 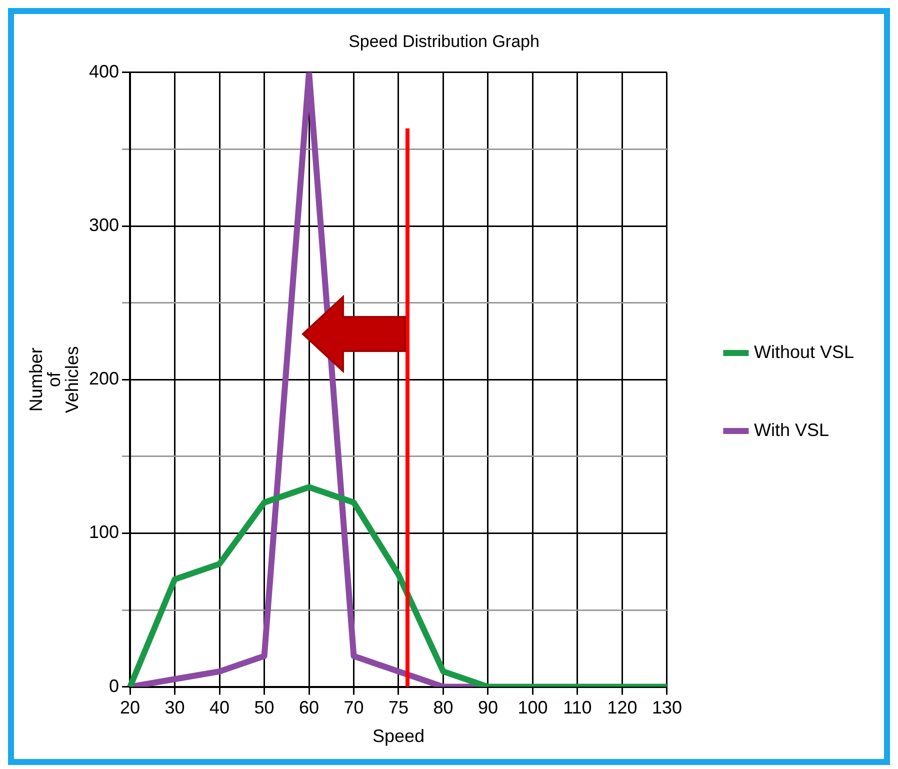 I want to click on x-tick-label: 75, so click(x=398, y=708).